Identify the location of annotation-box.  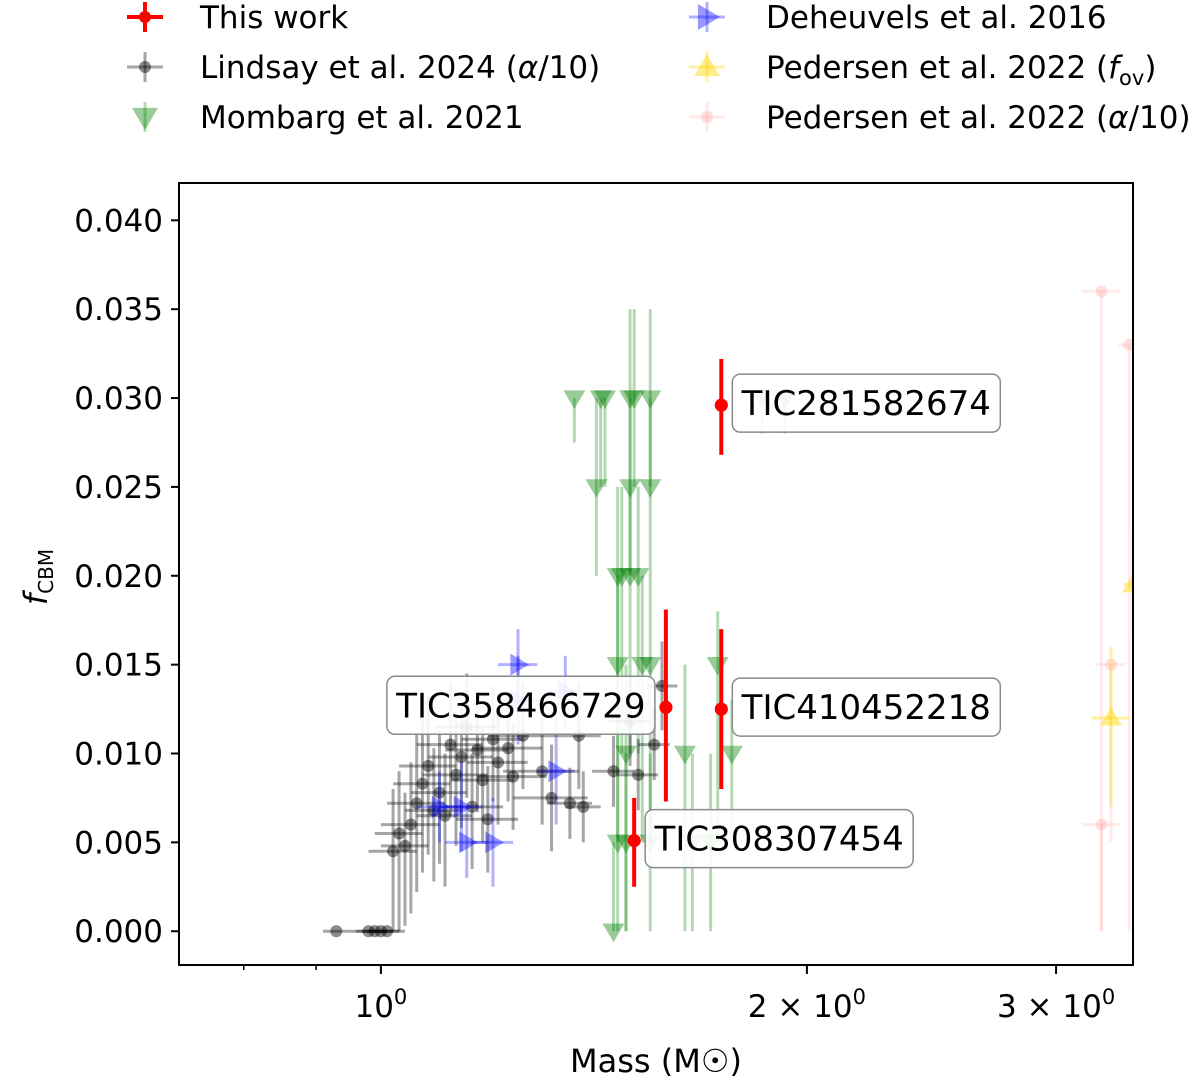
(779, 838).